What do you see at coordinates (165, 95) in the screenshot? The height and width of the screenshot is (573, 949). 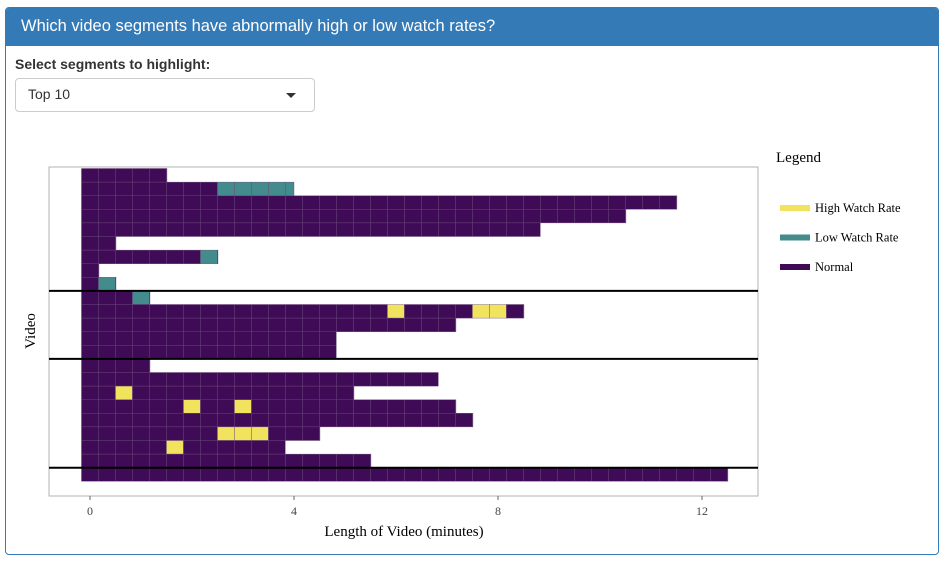 I see `segment-select: Top 10` at bounding box center [165, 95].